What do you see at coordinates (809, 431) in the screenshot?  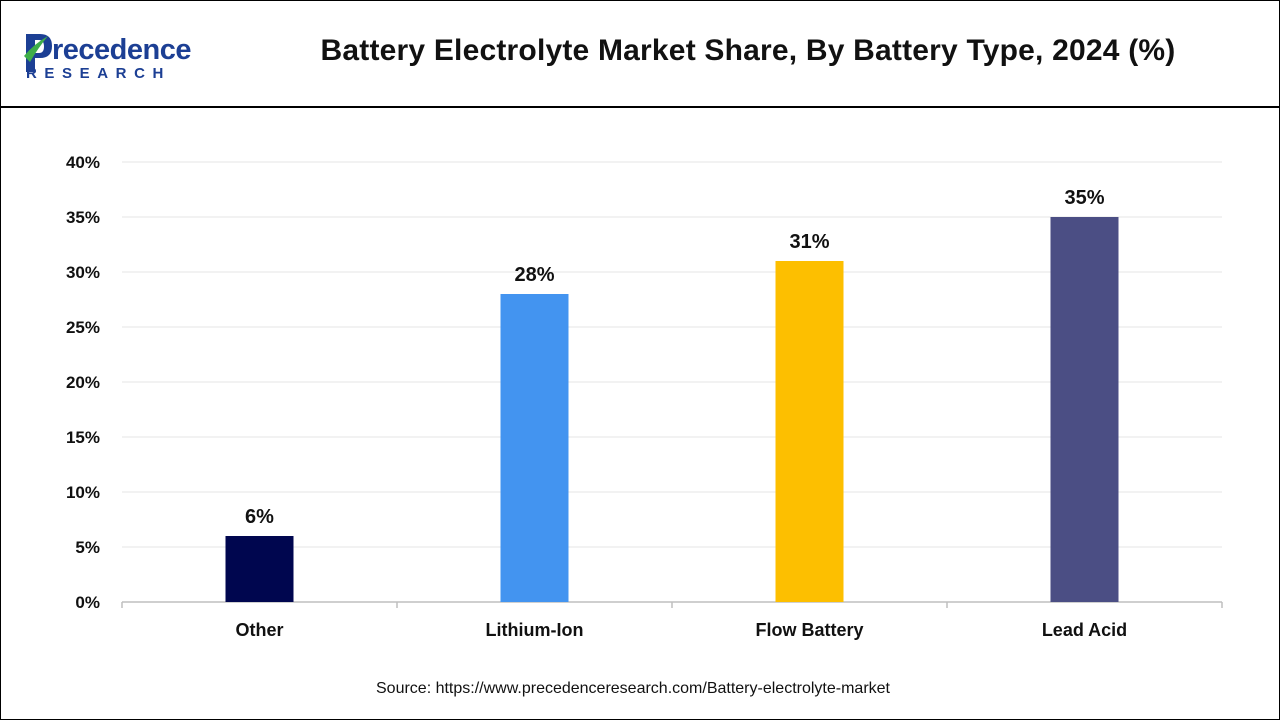 I see `bar-flow-battery` at bounding box center [809, 431].